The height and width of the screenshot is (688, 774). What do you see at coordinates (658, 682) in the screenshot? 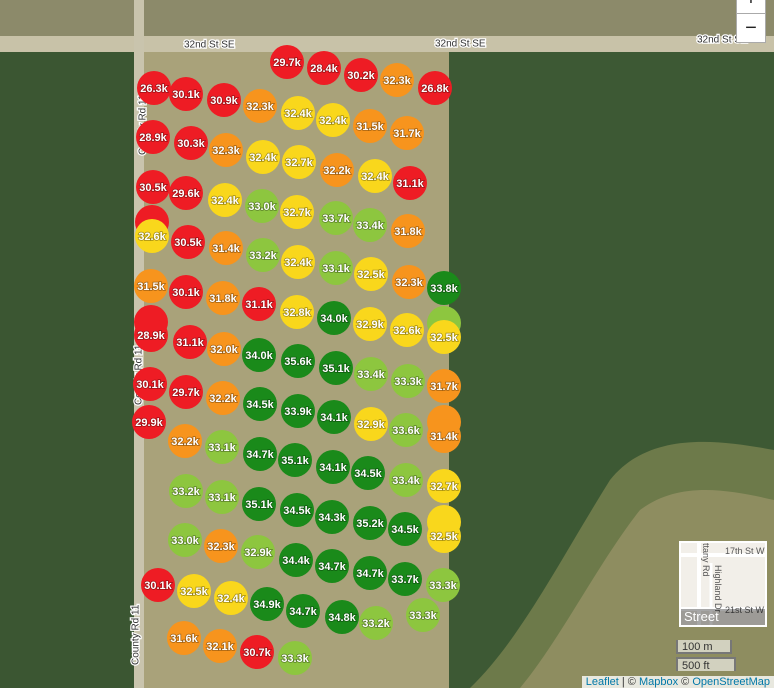
I see `link: Mapbox` at bounding box center [658, 682].